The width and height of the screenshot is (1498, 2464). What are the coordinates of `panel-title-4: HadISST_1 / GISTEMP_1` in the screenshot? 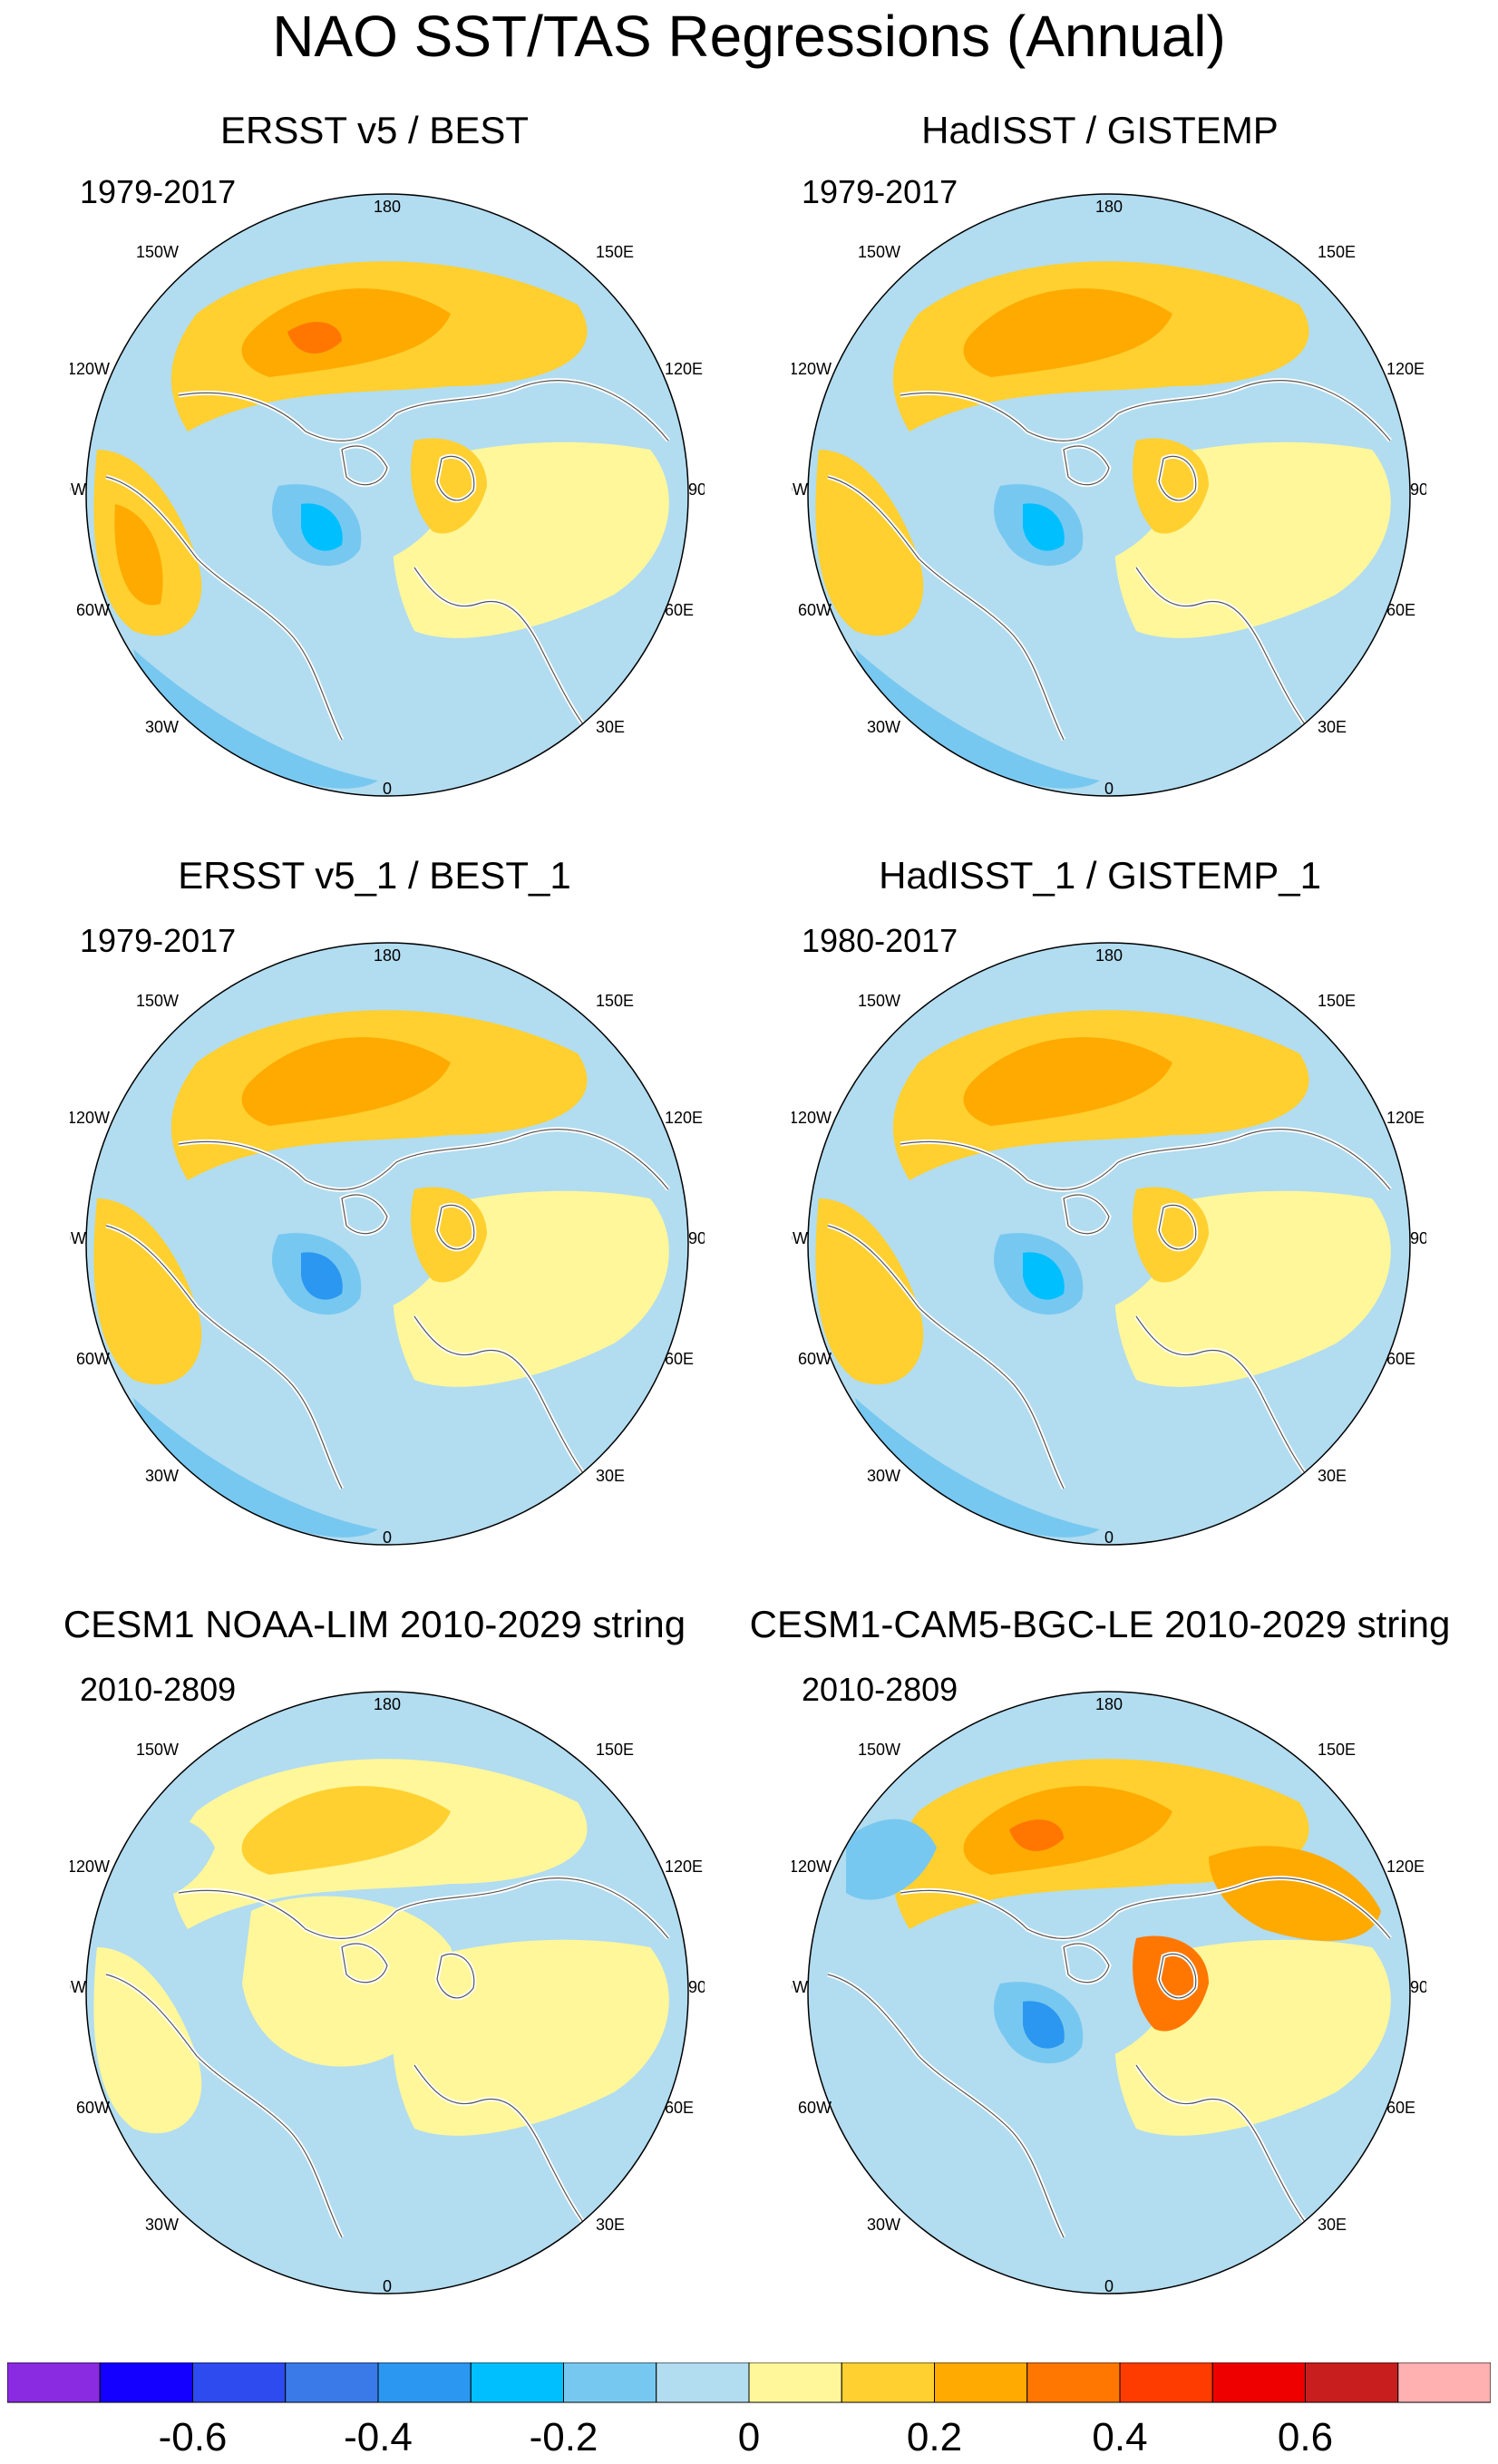 It's located at (1100, 875).